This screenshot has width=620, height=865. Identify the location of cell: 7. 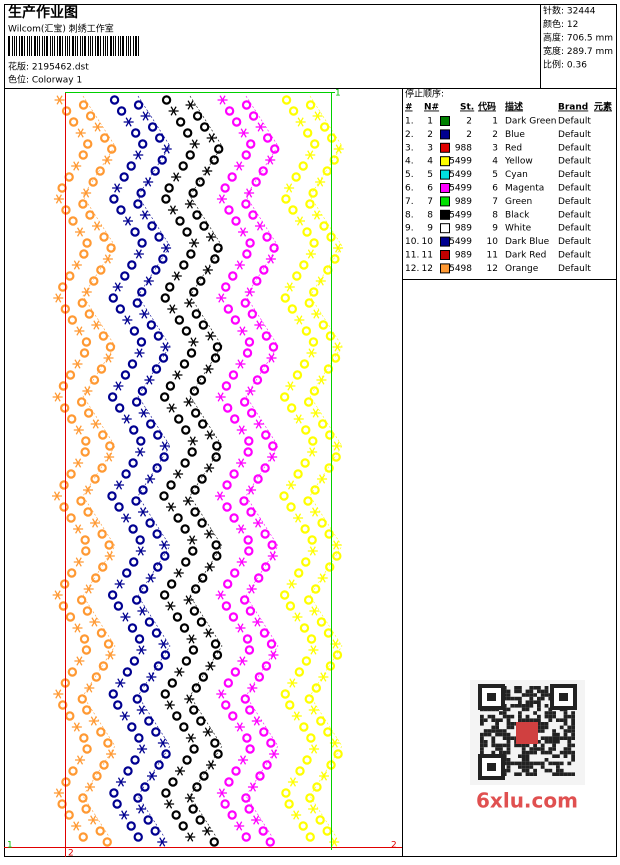
(430, 202).